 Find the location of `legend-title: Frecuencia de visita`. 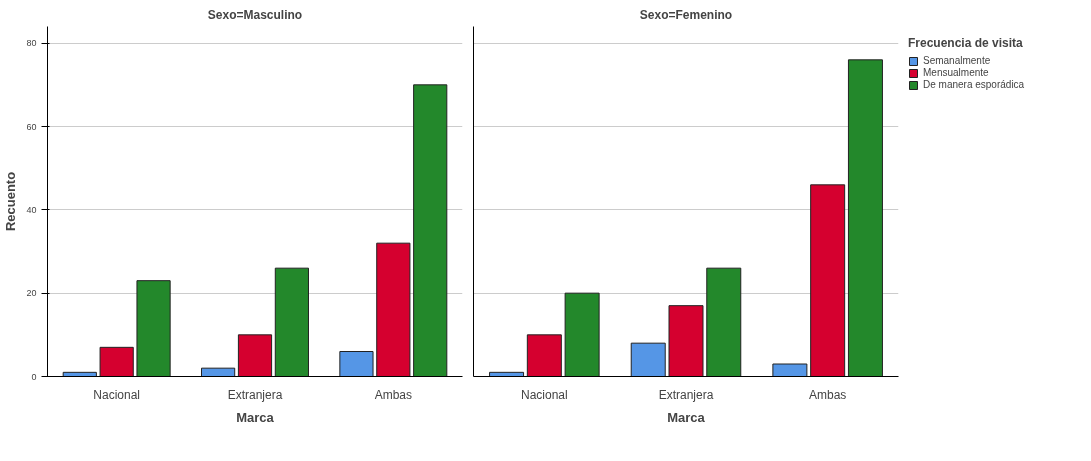

legend-title: Frecuencia de visita is located at coordinates (966, 43).